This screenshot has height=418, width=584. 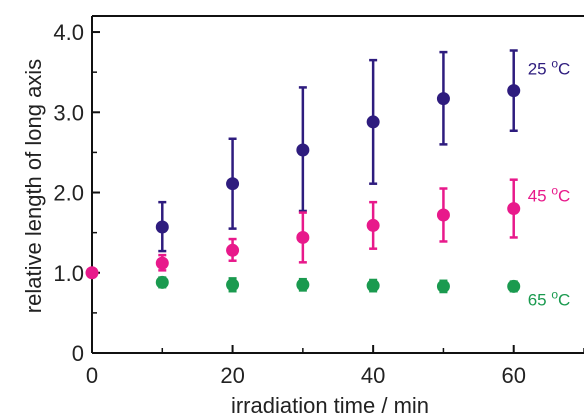 I want to click on series-label: 45 oC, so click(x=549, y=195).